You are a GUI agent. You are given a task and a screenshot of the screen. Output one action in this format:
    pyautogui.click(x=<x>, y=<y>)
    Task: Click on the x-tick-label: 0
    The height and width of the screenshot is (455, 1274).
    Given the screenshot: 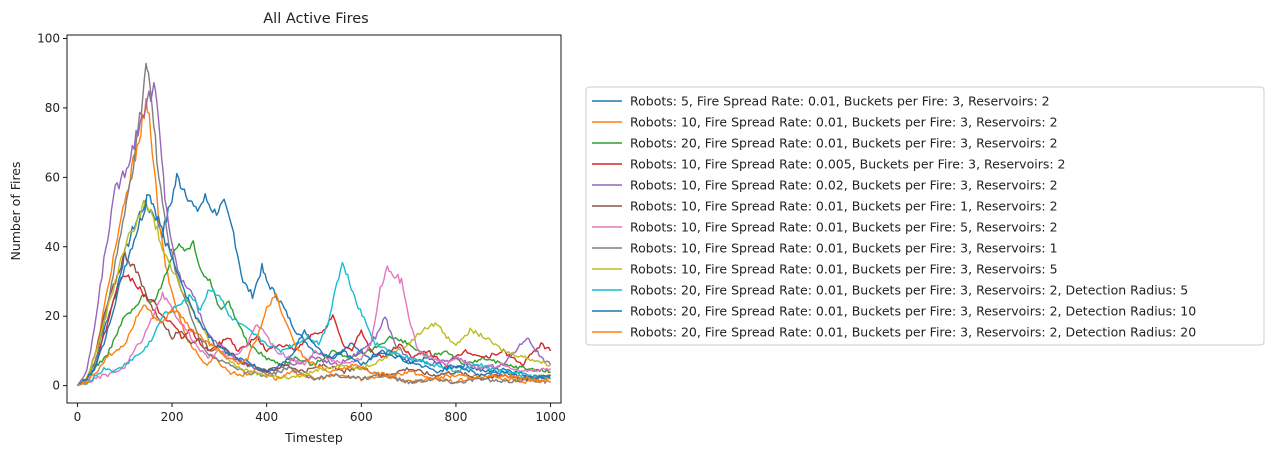 What is the action you would take?
    pyautogui.click(x=78, y=417)
    